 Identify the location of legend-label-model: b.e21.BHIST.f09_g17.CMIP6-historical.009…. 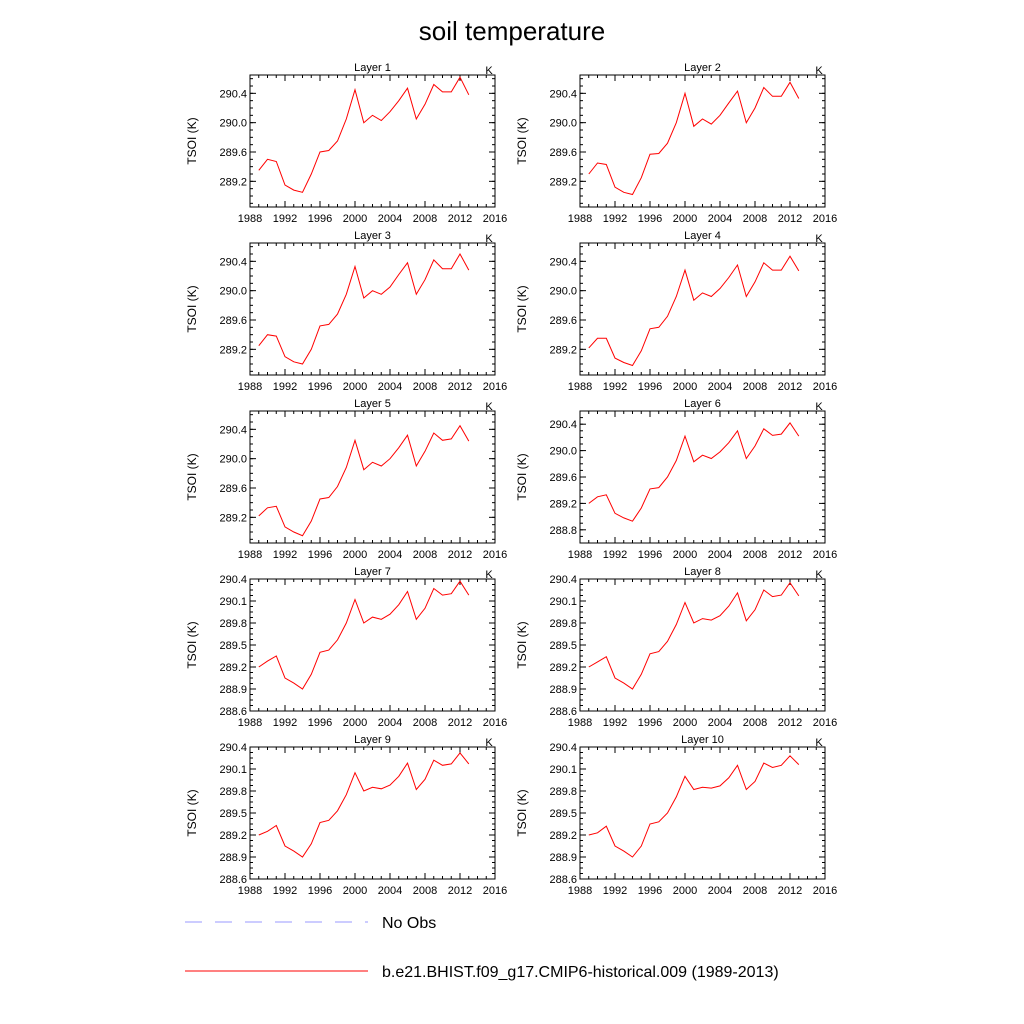
(580, 972).